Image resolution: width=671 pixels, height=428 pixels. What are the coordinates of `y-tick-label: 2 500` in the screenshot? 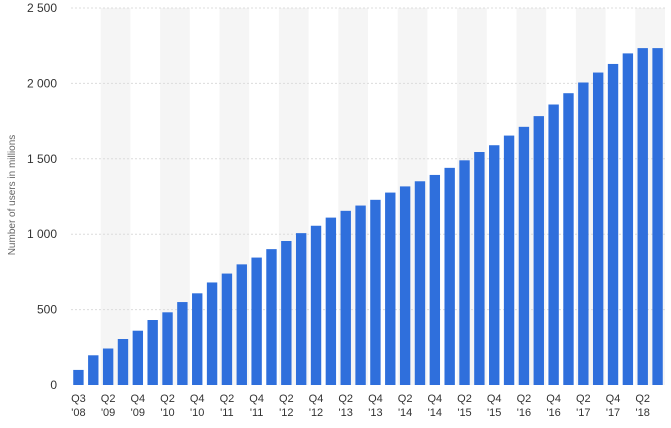 It's located at (42, 8).